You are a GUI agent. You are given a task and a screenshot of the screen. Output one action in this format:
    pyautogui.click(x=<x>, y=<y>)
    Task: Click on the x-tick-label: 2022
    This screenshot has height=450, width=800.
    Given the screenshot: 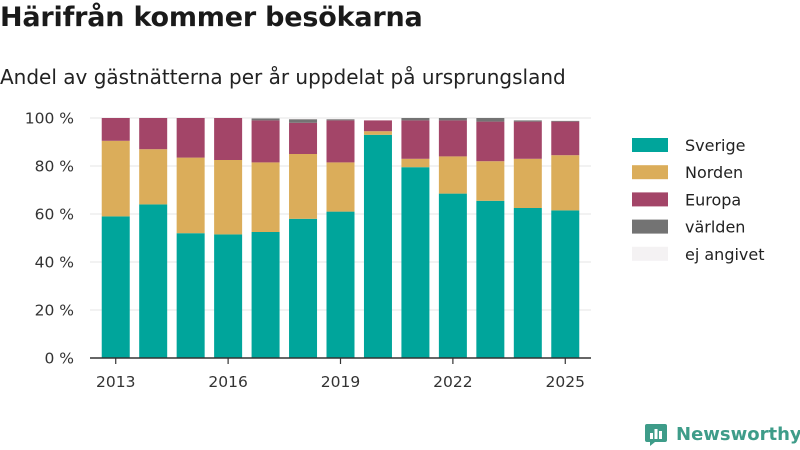 What is the action you would take?
    pyautogui.click(x=452, y=382)
    